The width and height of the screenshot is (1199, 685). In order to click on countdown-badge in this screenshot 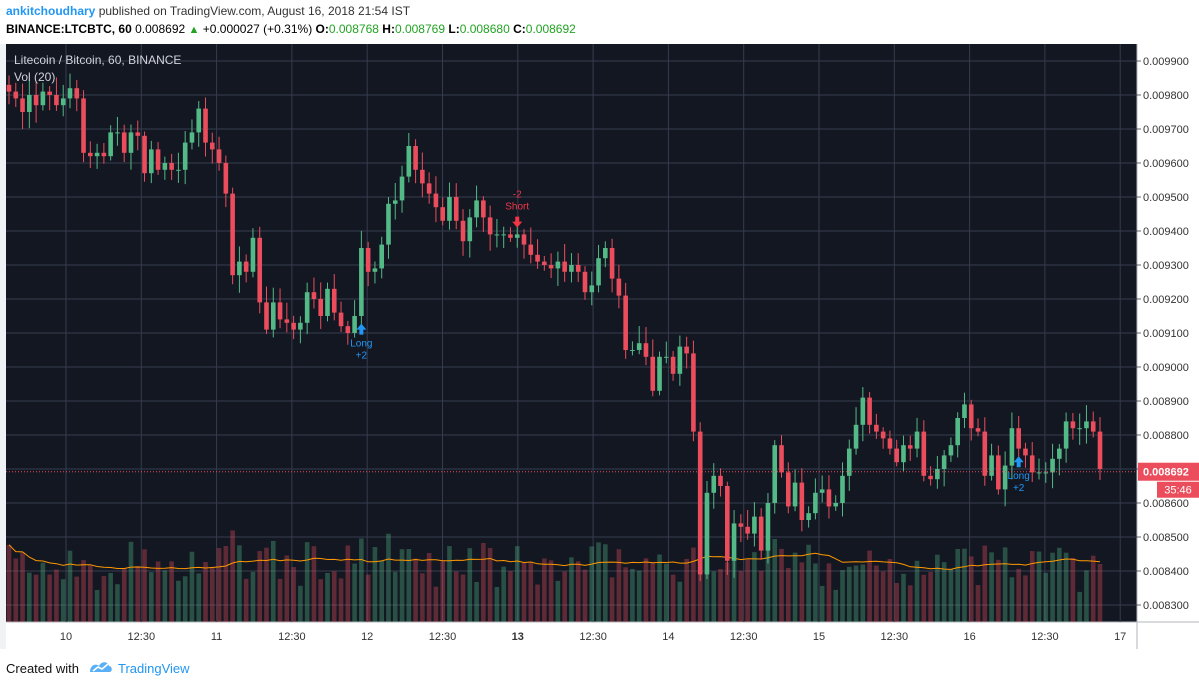, I will do `click(1178, 489)`.